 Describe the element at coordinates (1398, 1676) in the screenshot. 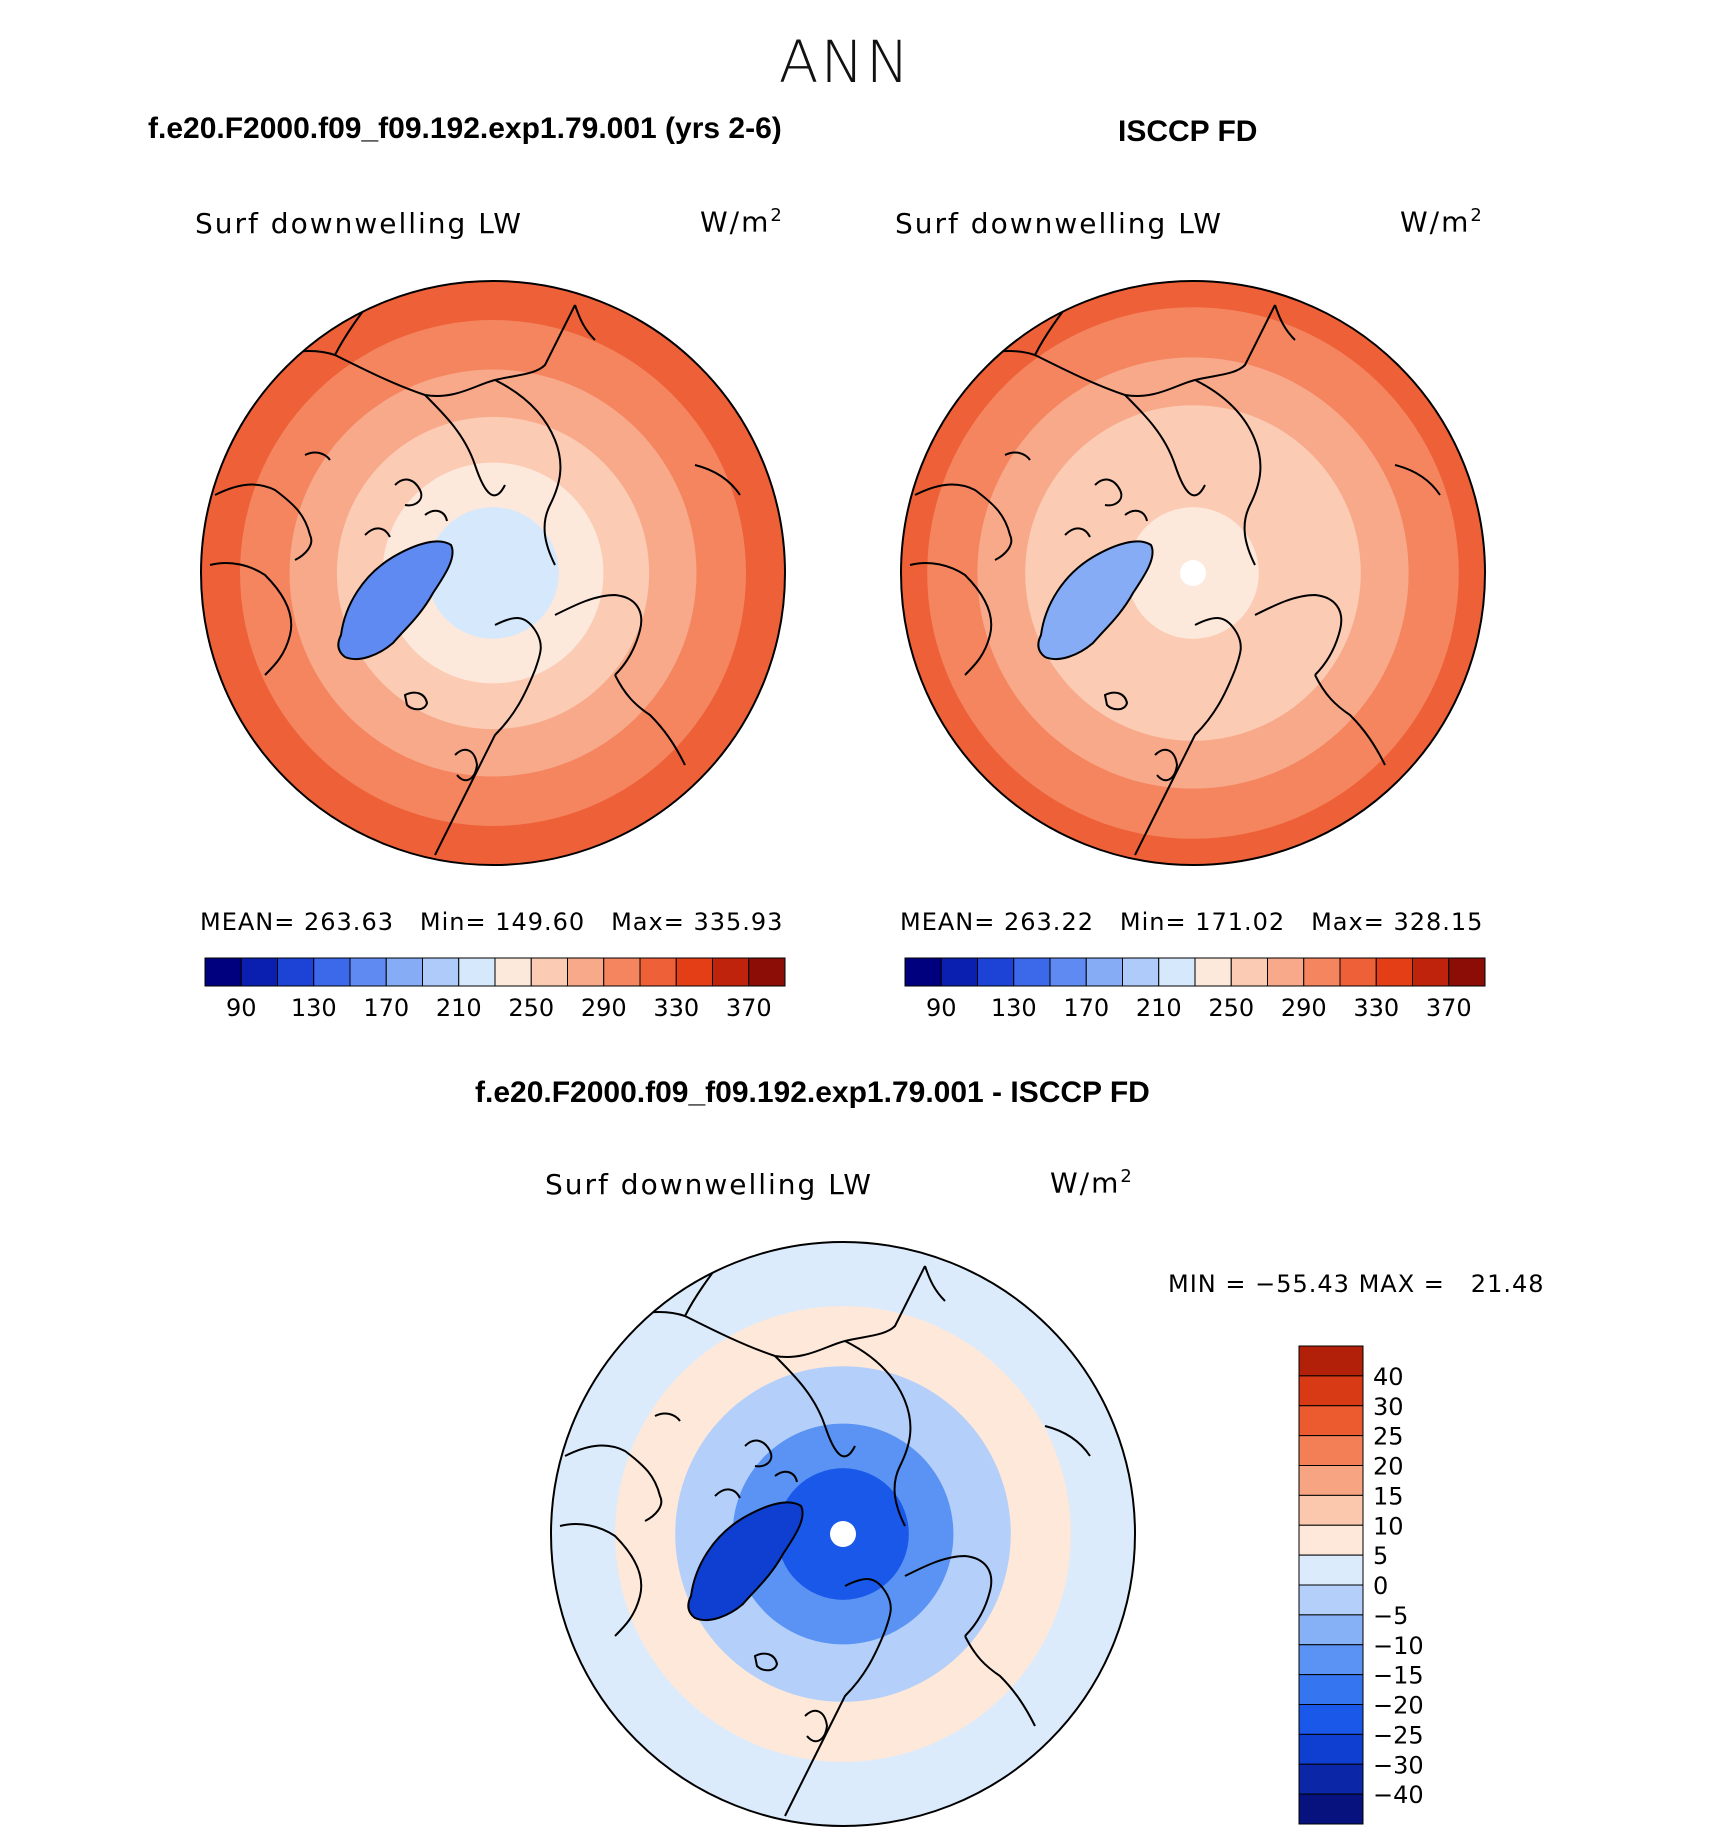

I see `colorbar-tick-label: −15` at that location.